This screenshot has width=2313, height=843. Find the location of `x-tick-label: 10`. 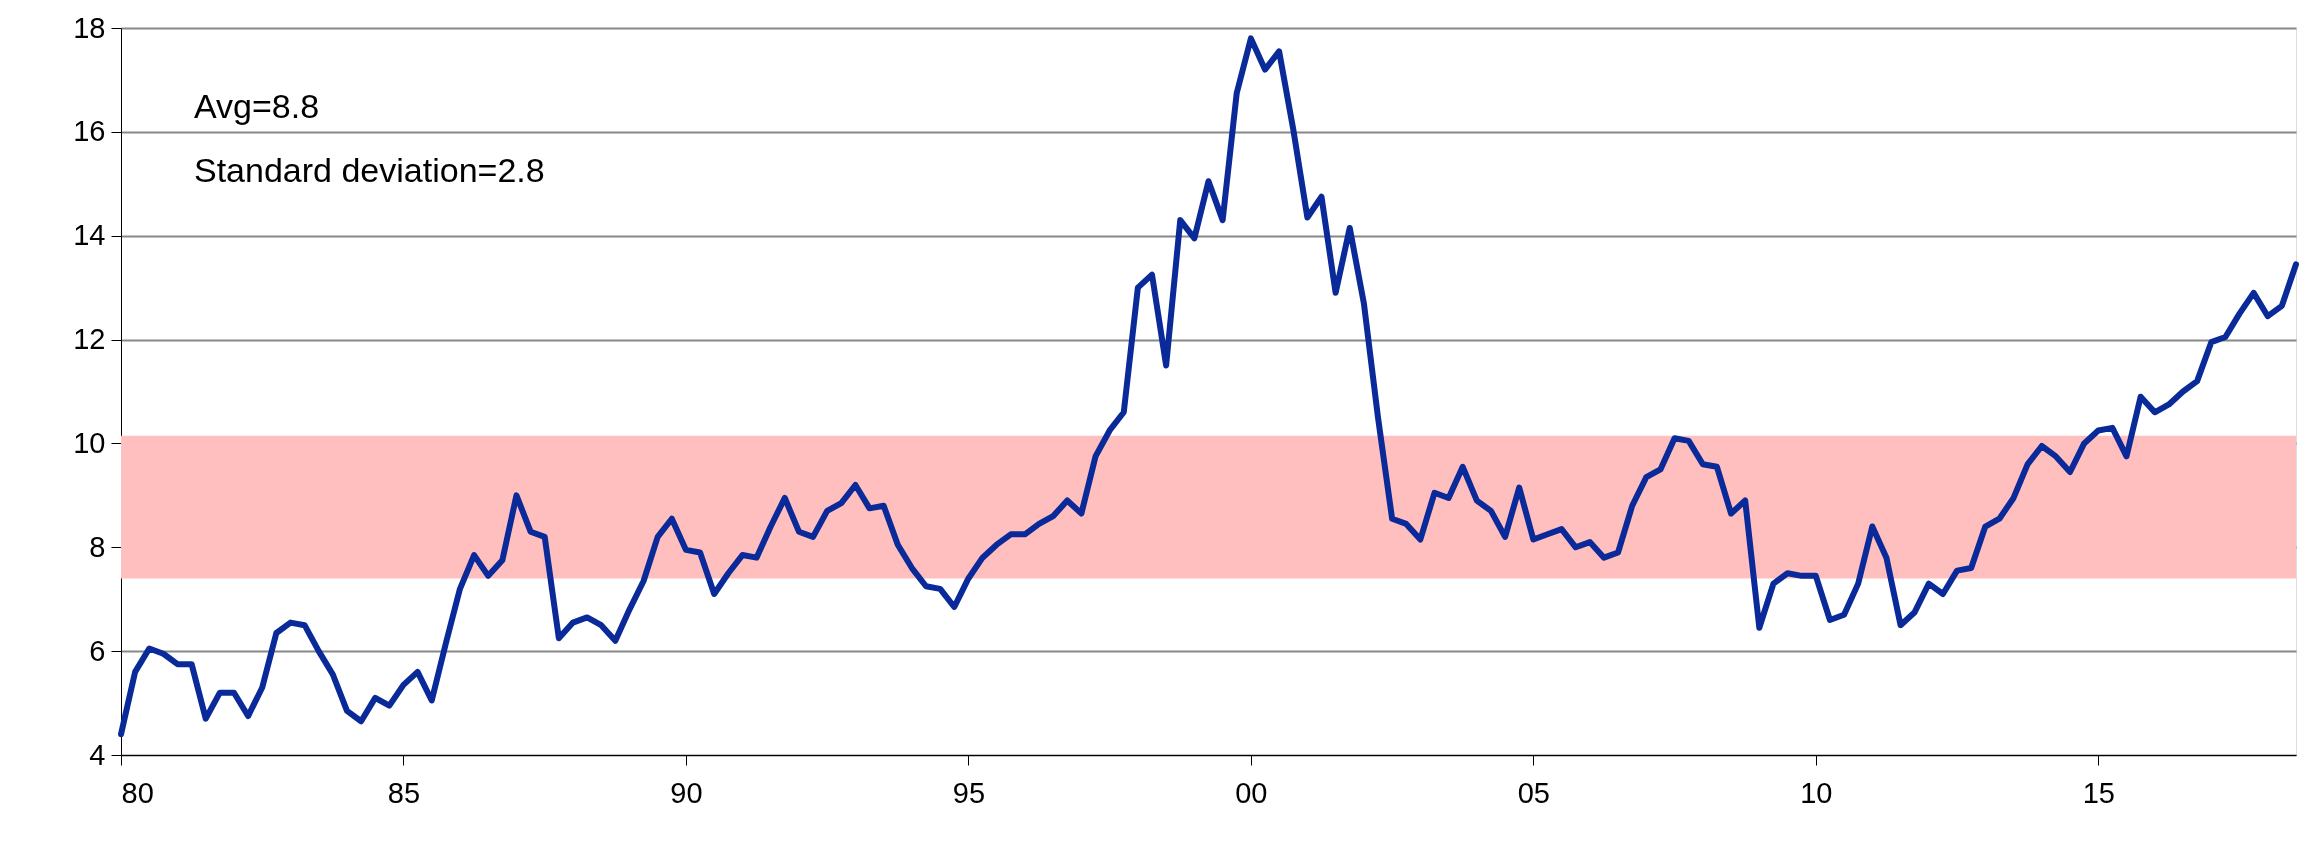

x-tick-label: 10 is located at coordinates (1816, 792).